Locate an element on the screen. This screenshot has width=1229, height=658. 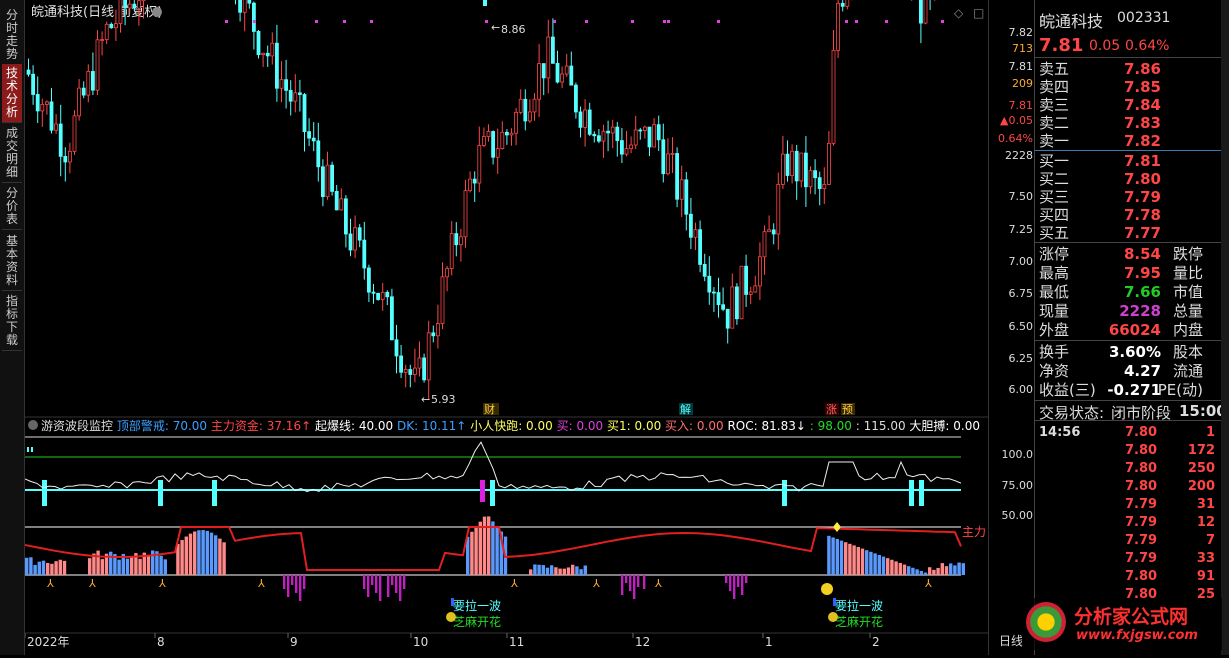
tab-indicator-download: 指标下载 is located at coordinates (12, 321).